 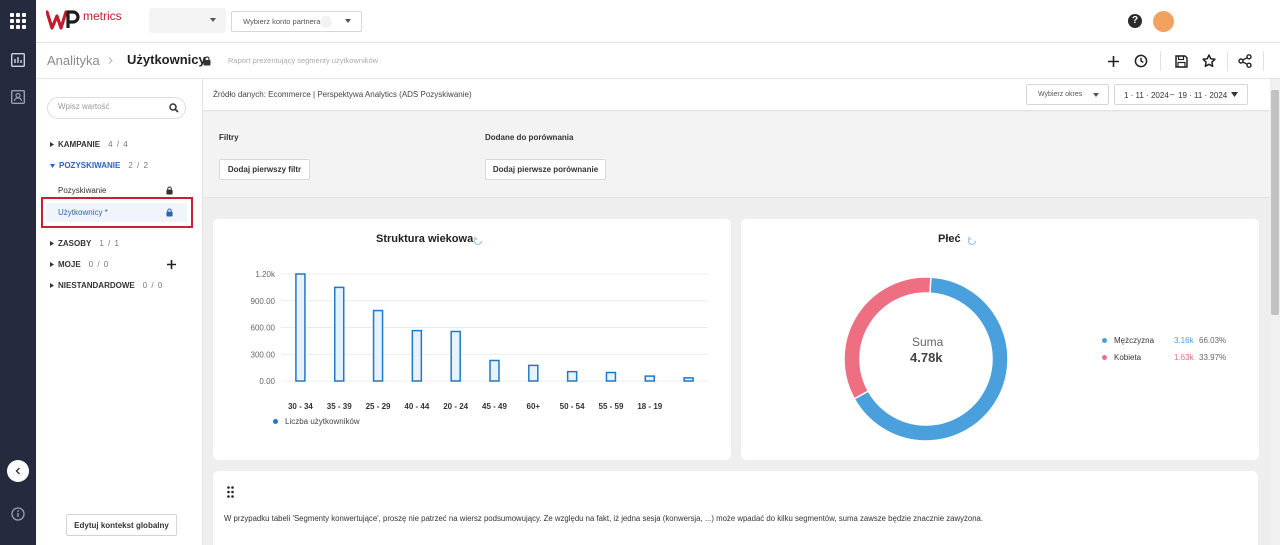 I want to click on group-label: NIESTANDARDOWE, so click(x=96, y=285).